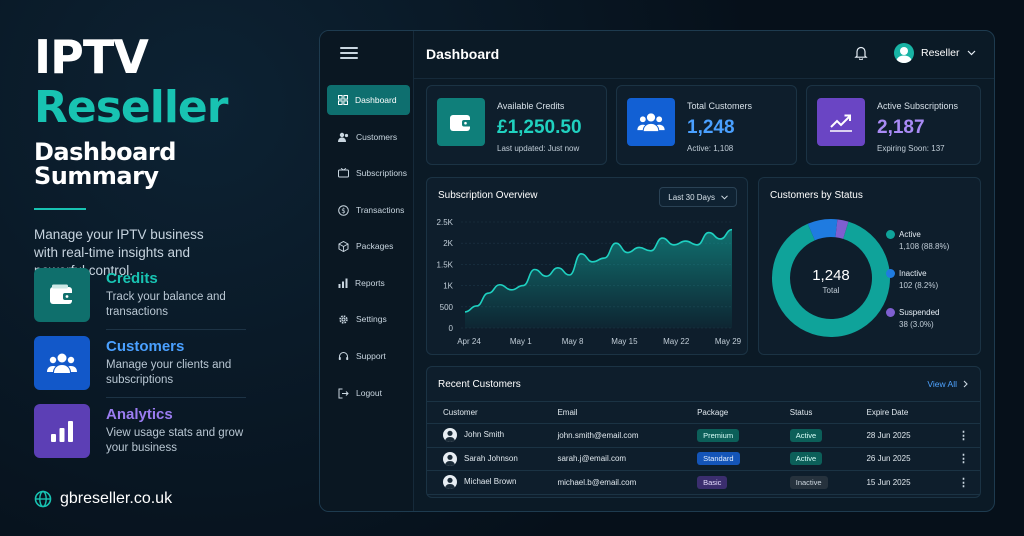 This screenshot has height=536, width=1024. Describe the element at coordinates (448, 286) in the screenshot. I see `y-tick-label: 1K` at that location.